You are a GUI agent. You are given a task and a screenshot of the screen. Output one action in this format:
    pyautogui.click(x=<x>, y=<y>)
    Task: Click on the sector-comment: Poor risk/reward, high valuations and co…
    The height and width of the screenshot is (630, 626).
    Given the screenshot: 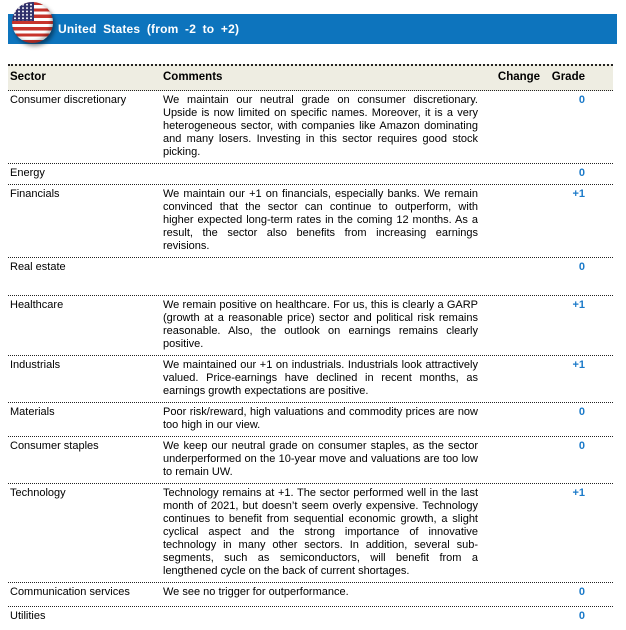 What is the action you would take?
    pyautogui.click(x=320, y=418)
    